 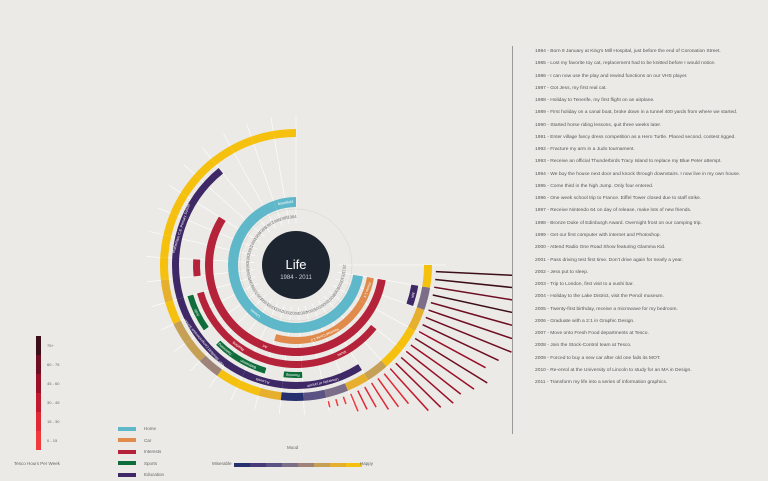 What do you see at coordinates (50, 345) in the screenshot?
I see `tesco-scale-label: 75+` at bounding box center [50, 345].